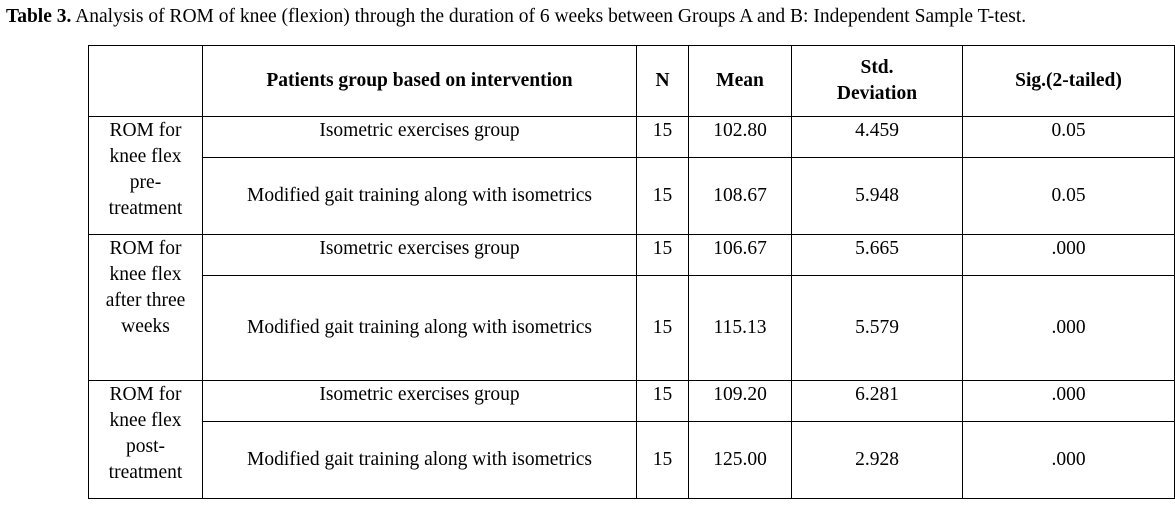 This screenshot has width=1175, height=506. Describe the element at coordinates (145, 81) in the screenshot. I see `header-blank` at that location.